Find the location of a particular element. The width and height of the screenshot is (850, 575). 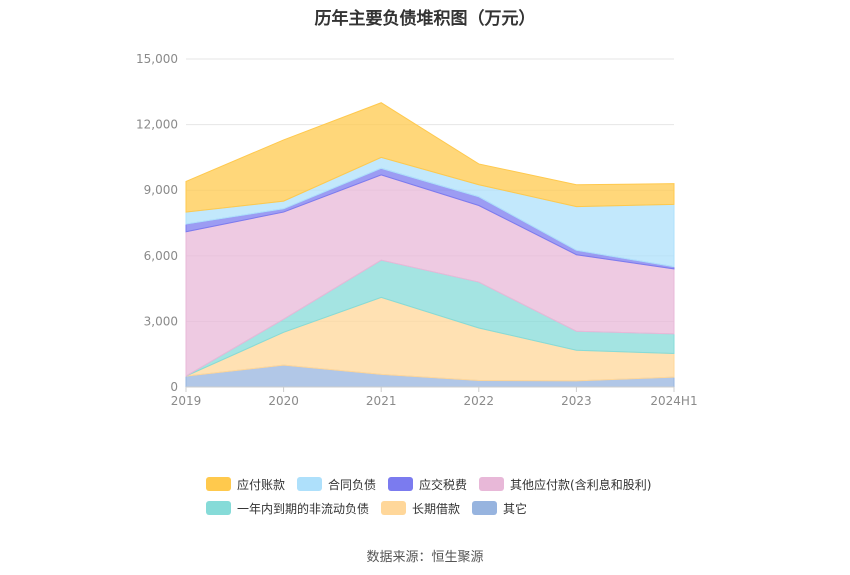

y-tick-label: 9,000 is located at coordinates (161, 190).